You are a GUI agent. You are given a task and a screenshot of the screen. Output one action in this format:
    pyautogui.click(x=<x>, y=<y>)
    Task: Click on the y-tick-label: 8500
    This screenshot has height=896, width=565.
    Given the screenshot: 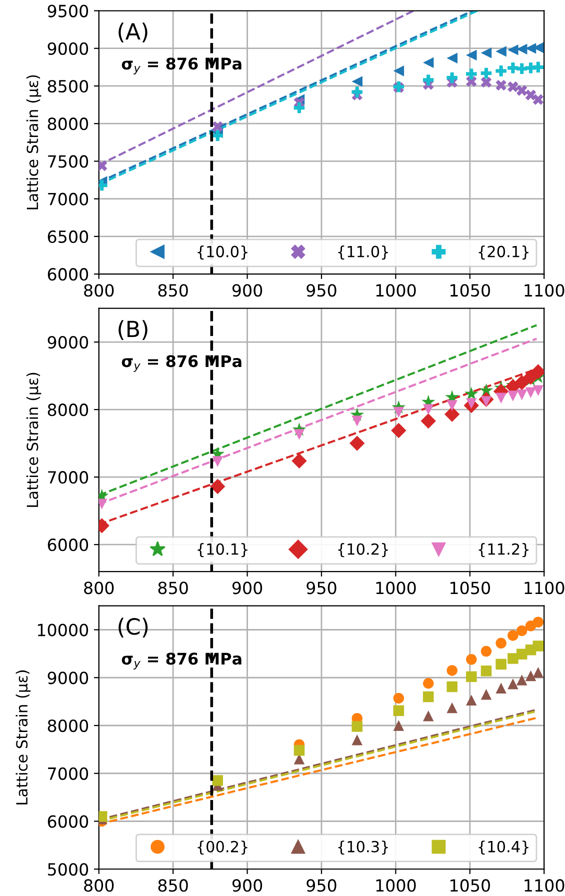 What is the action you would take?
    pyautogui.click(x=68, y=86)
    